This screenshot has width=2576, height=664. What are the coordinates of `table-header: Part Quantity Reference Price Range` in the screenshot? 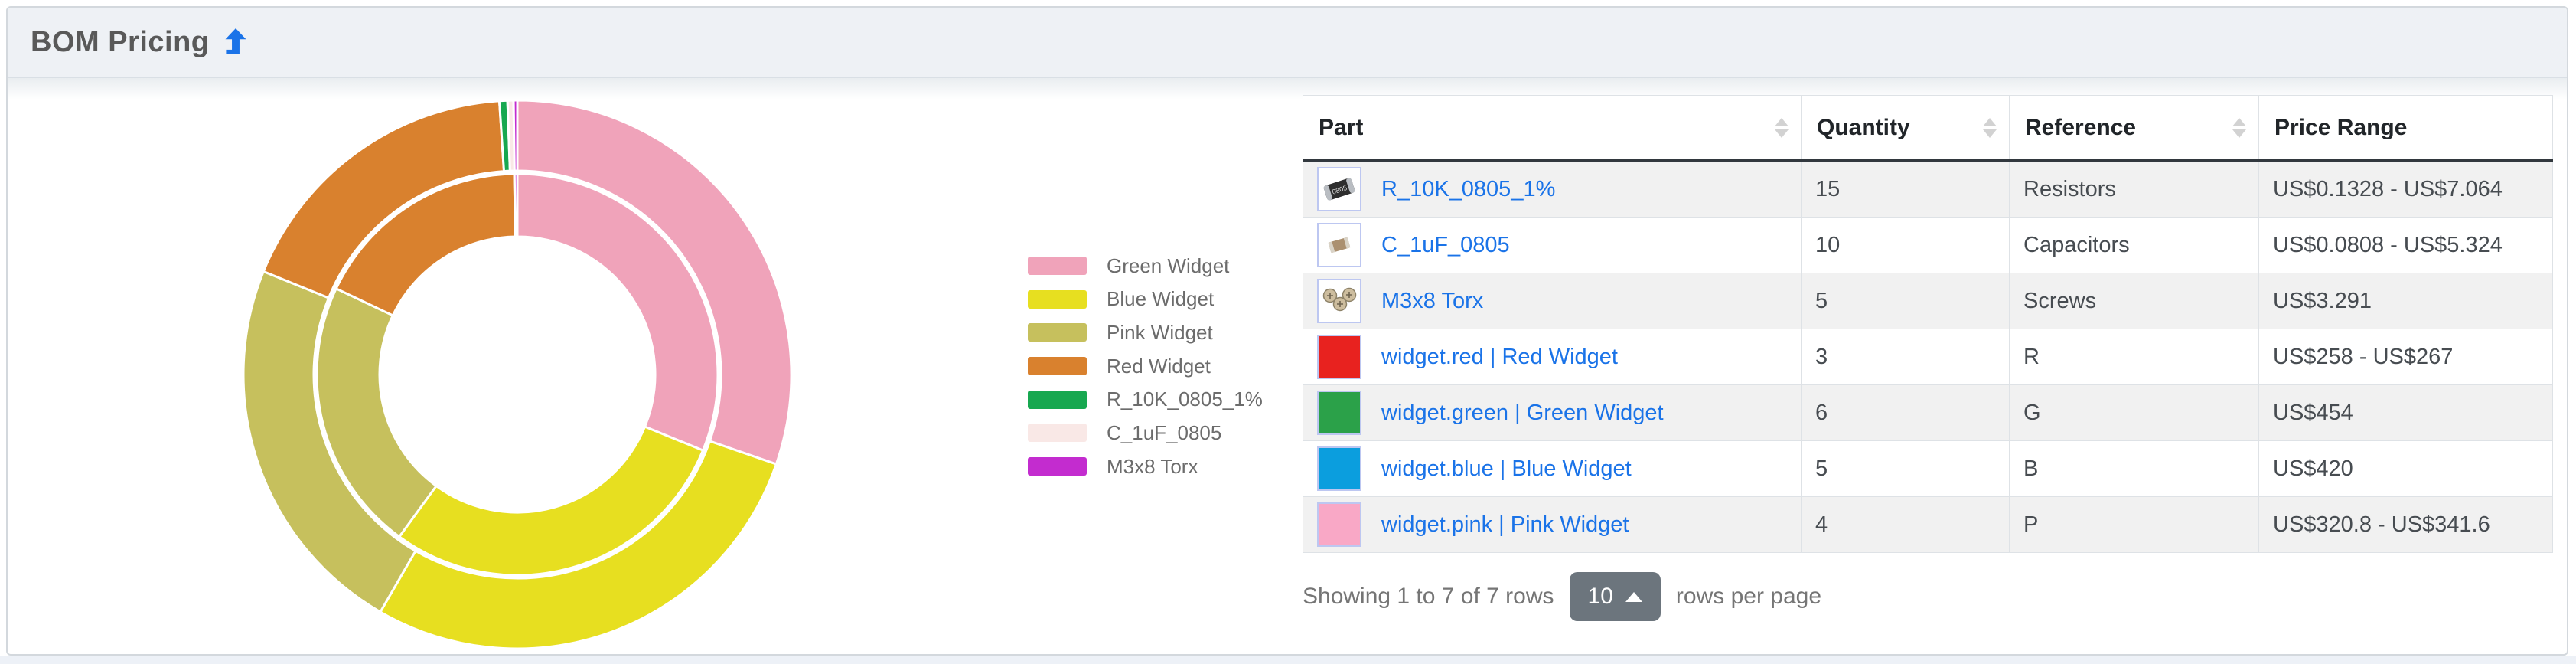 It's located at (1928, 128).